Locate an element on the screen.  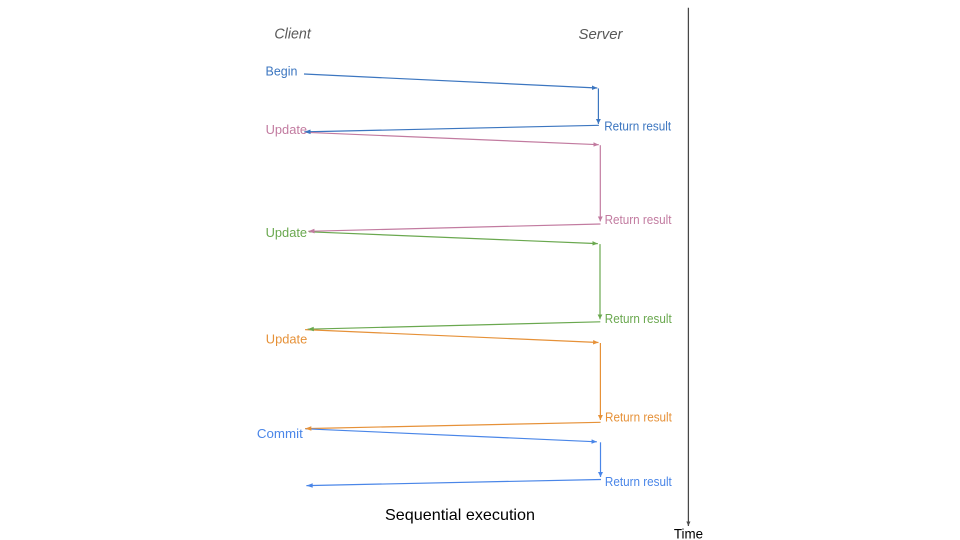
svg-text: Sequential execution is located at coordinates (460, 515).